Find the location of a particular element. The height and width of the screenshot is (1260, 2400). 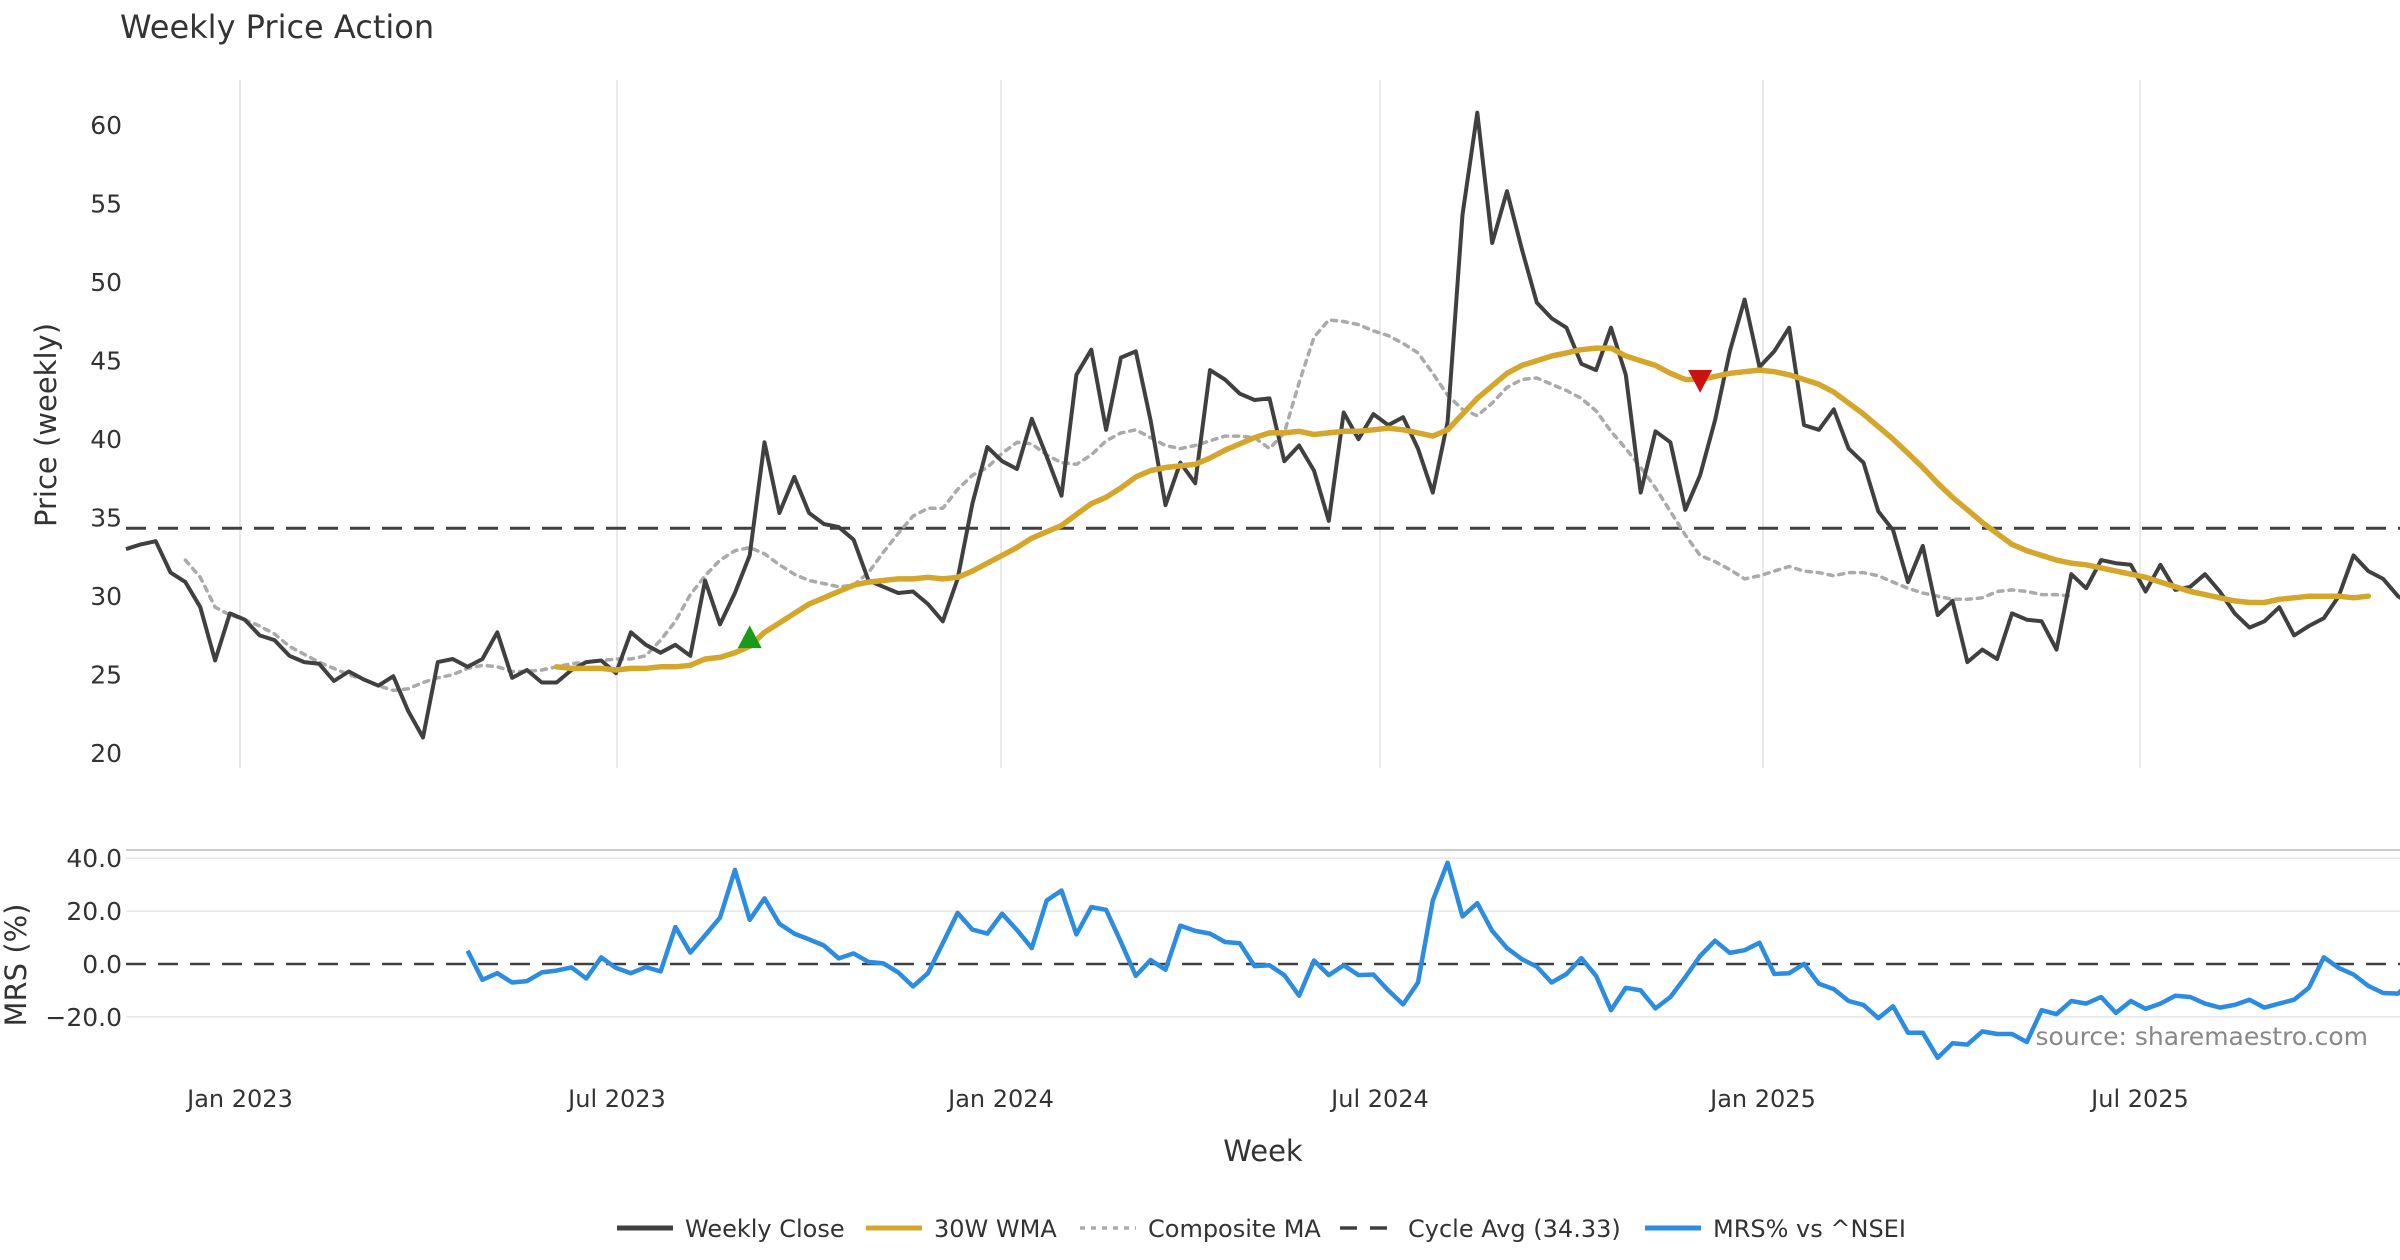

mrs-line is located at coordinates (1432, 960).